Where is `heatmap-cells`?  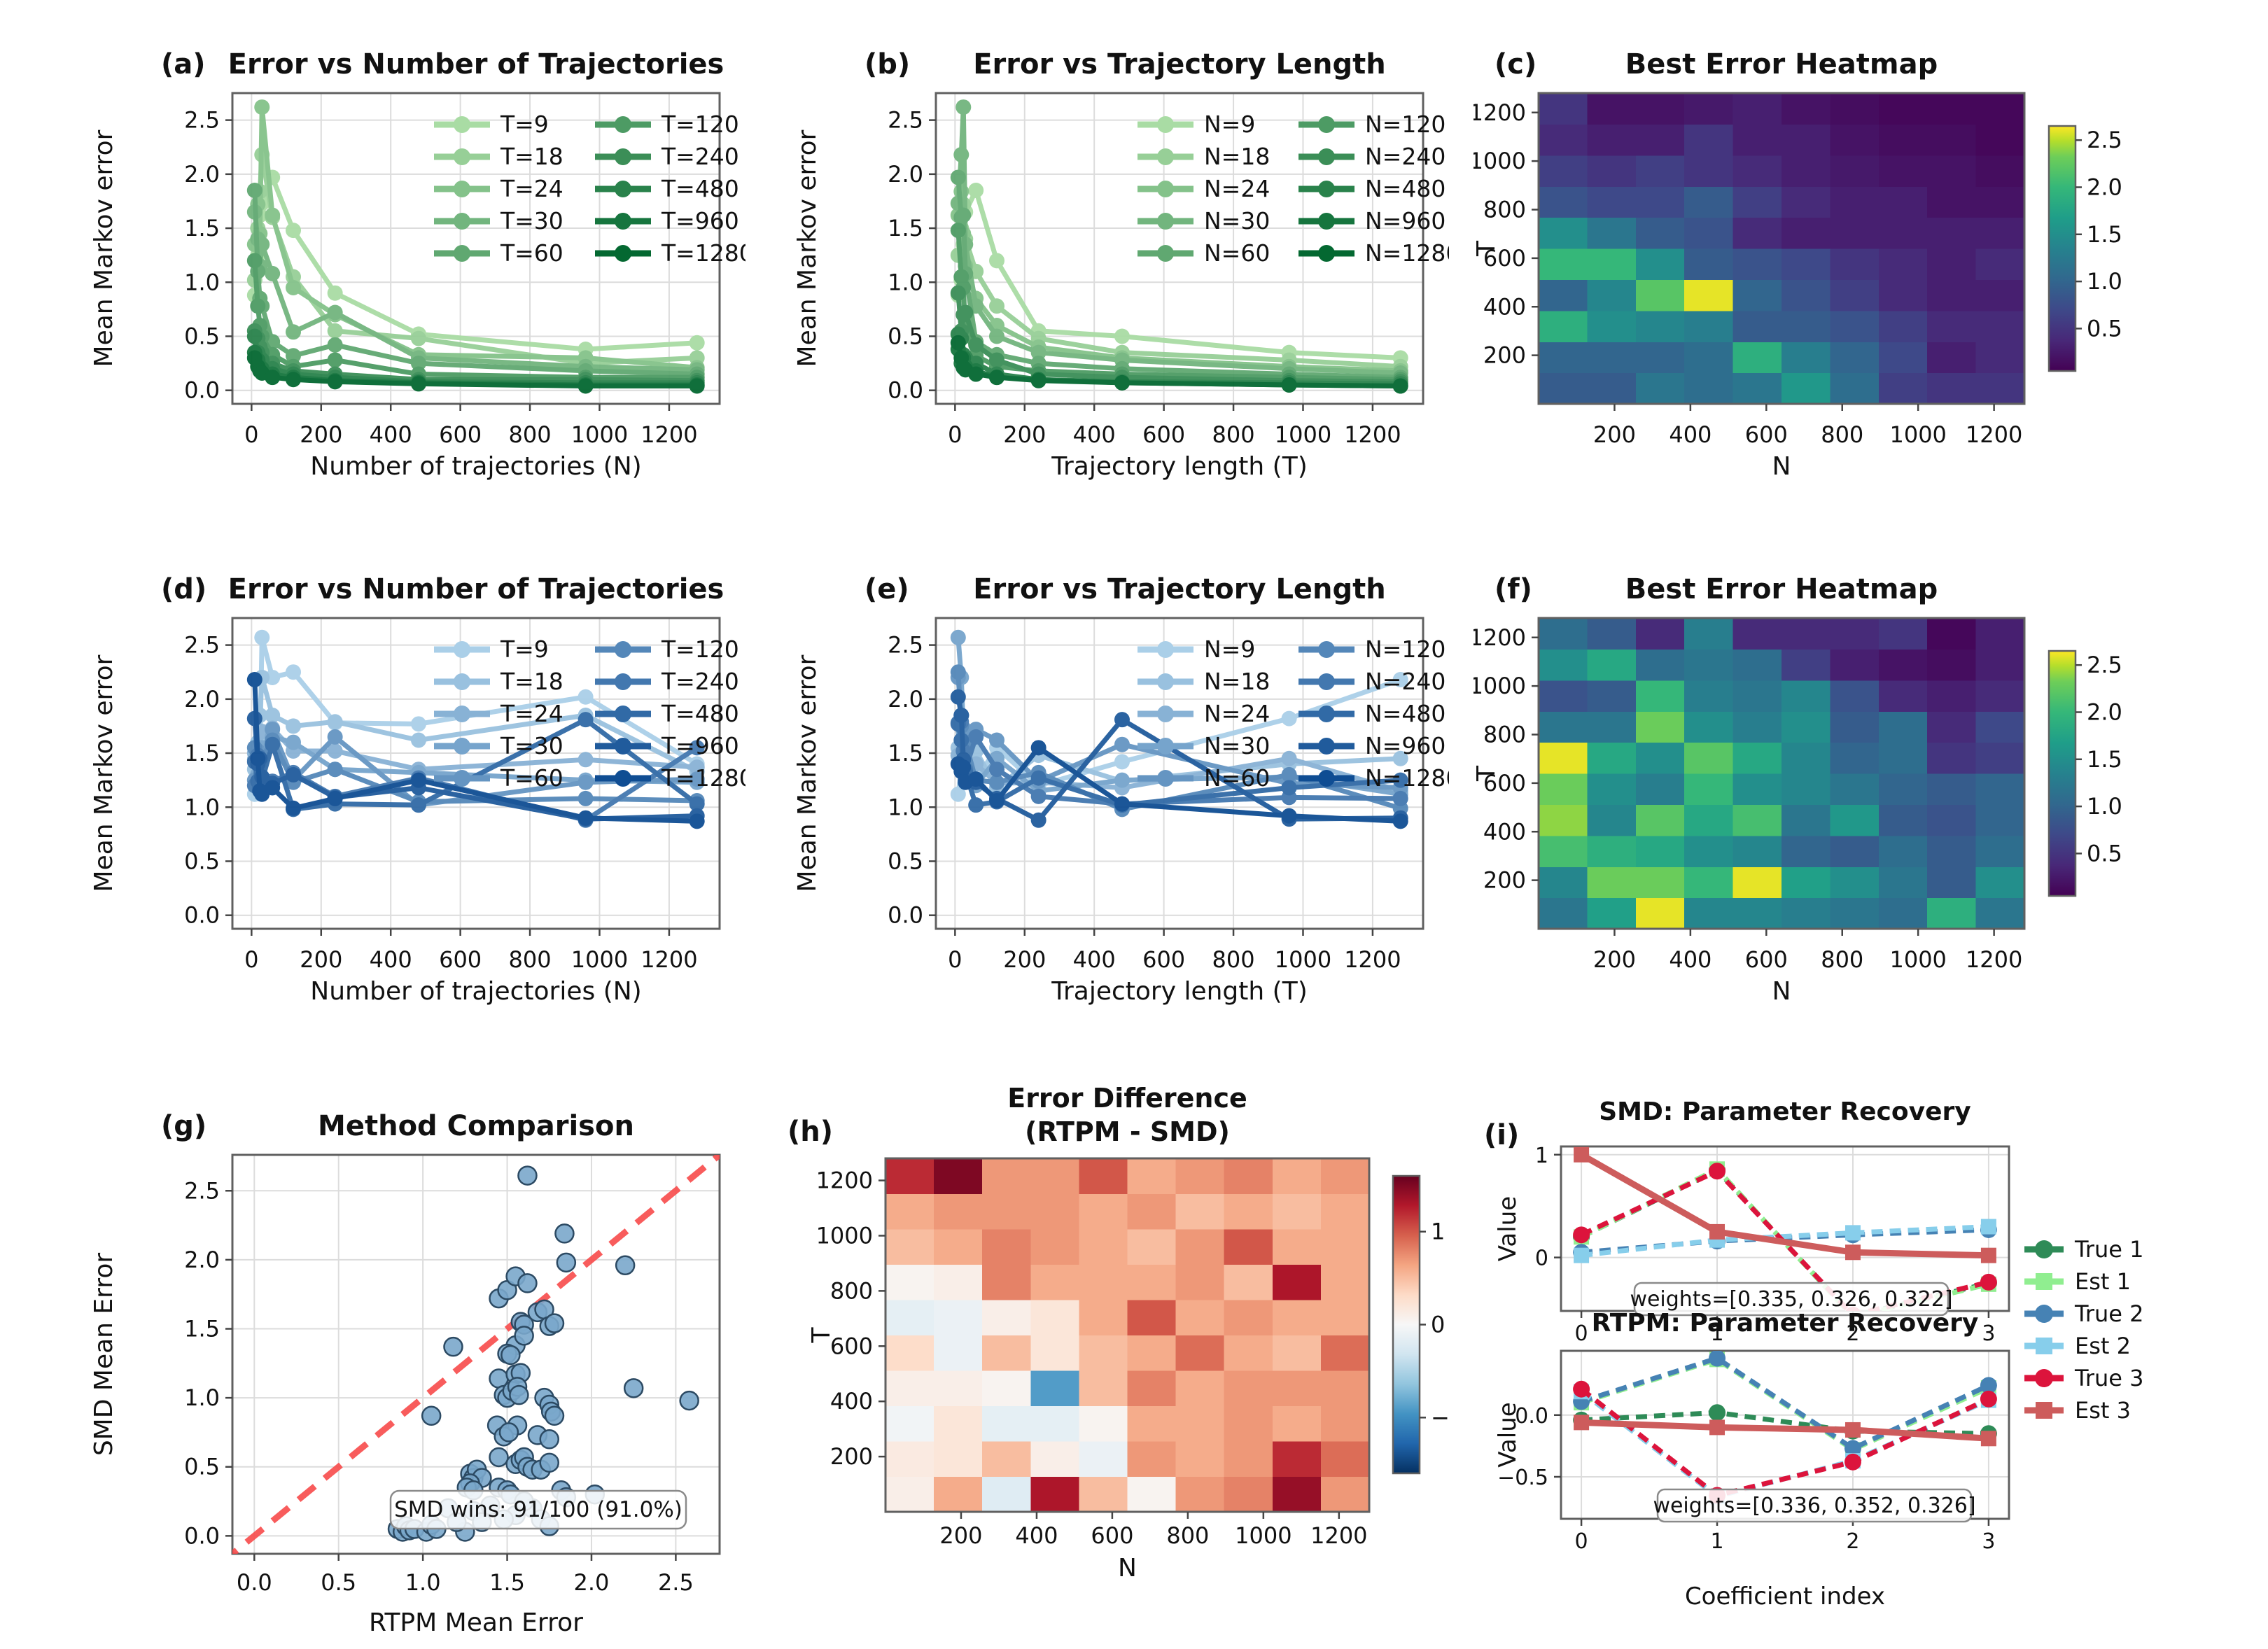
heatmap-cells is located at coordinates (1128, 1335).